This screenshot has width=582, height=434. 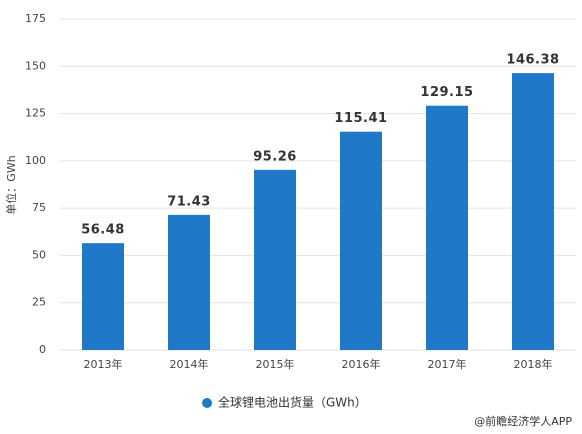 I want to click on legend-label: 全球锂电池出货量（GWh）, so click(x=292, y=402).